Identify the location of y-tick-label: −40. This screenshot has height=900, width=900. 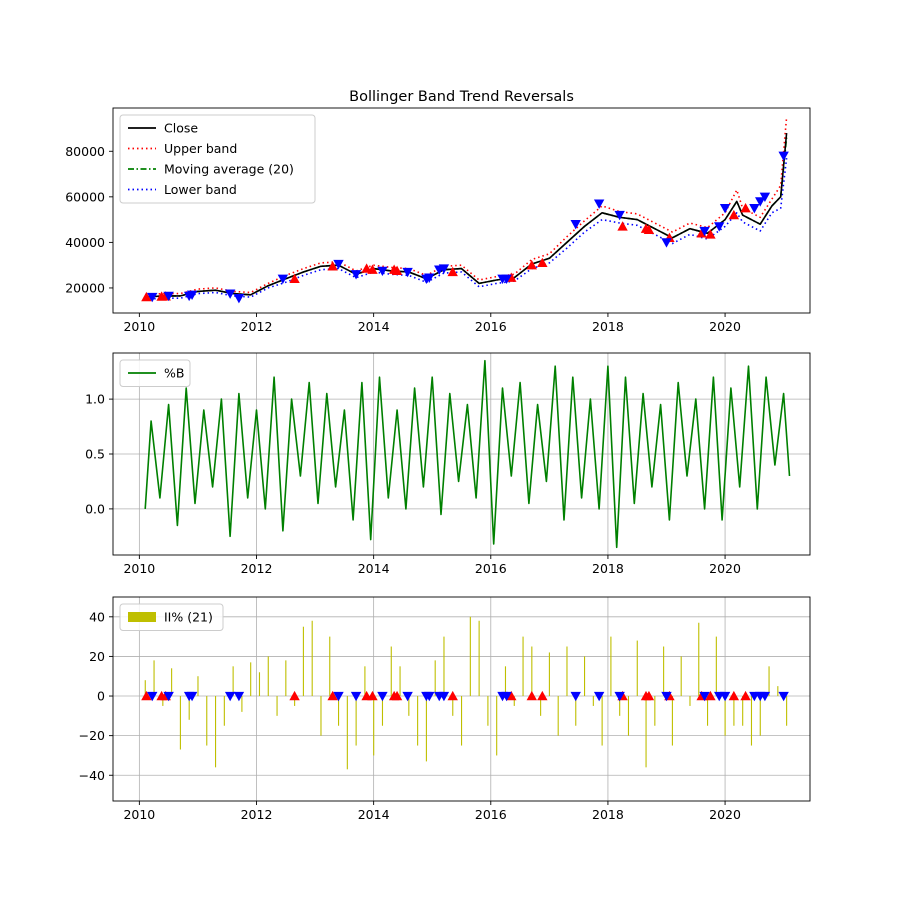
(92, 775).